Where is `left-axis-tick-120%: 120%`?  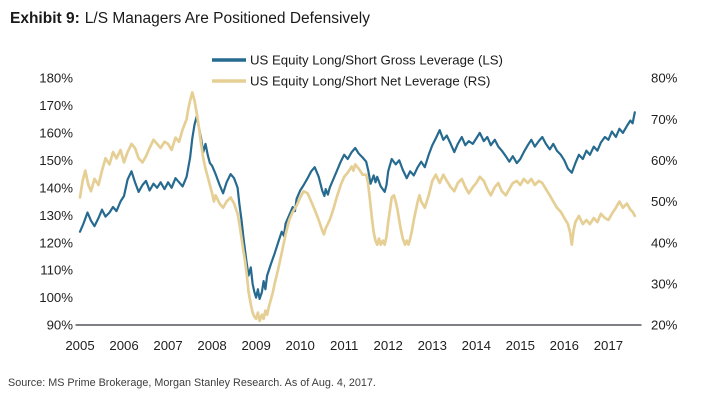
left-axis-tick-120%: 120% is located at coordinates (56, 242).